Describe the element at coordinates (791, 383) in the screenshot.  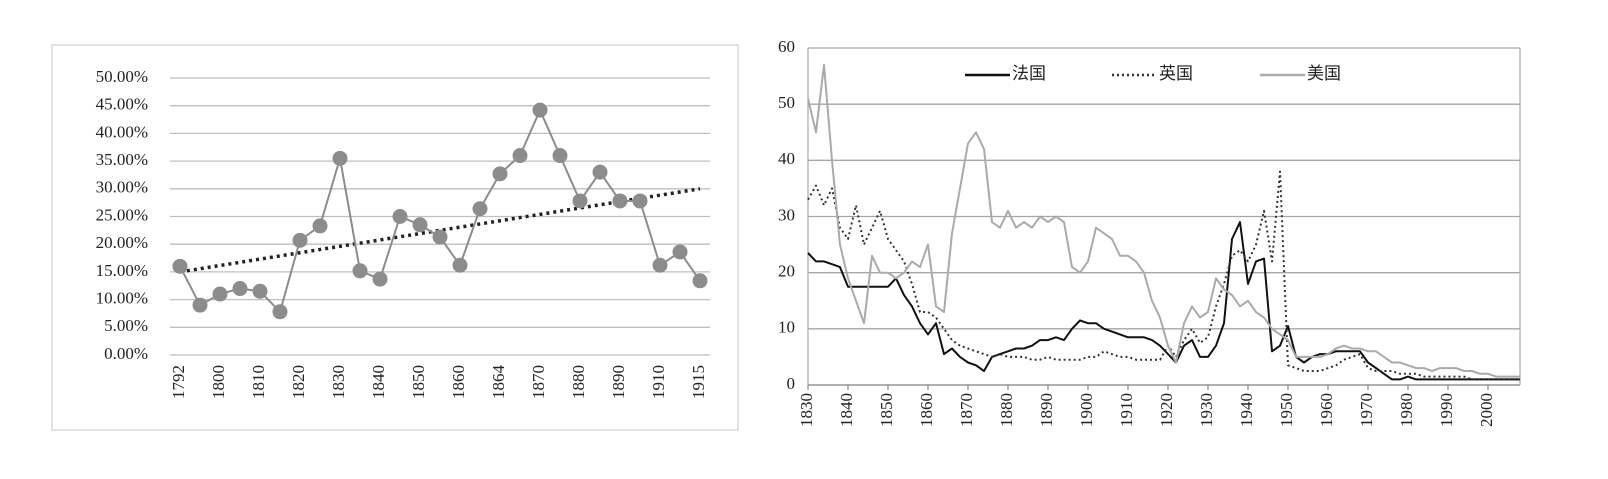
I see `y-tick-label: 0` at that location.